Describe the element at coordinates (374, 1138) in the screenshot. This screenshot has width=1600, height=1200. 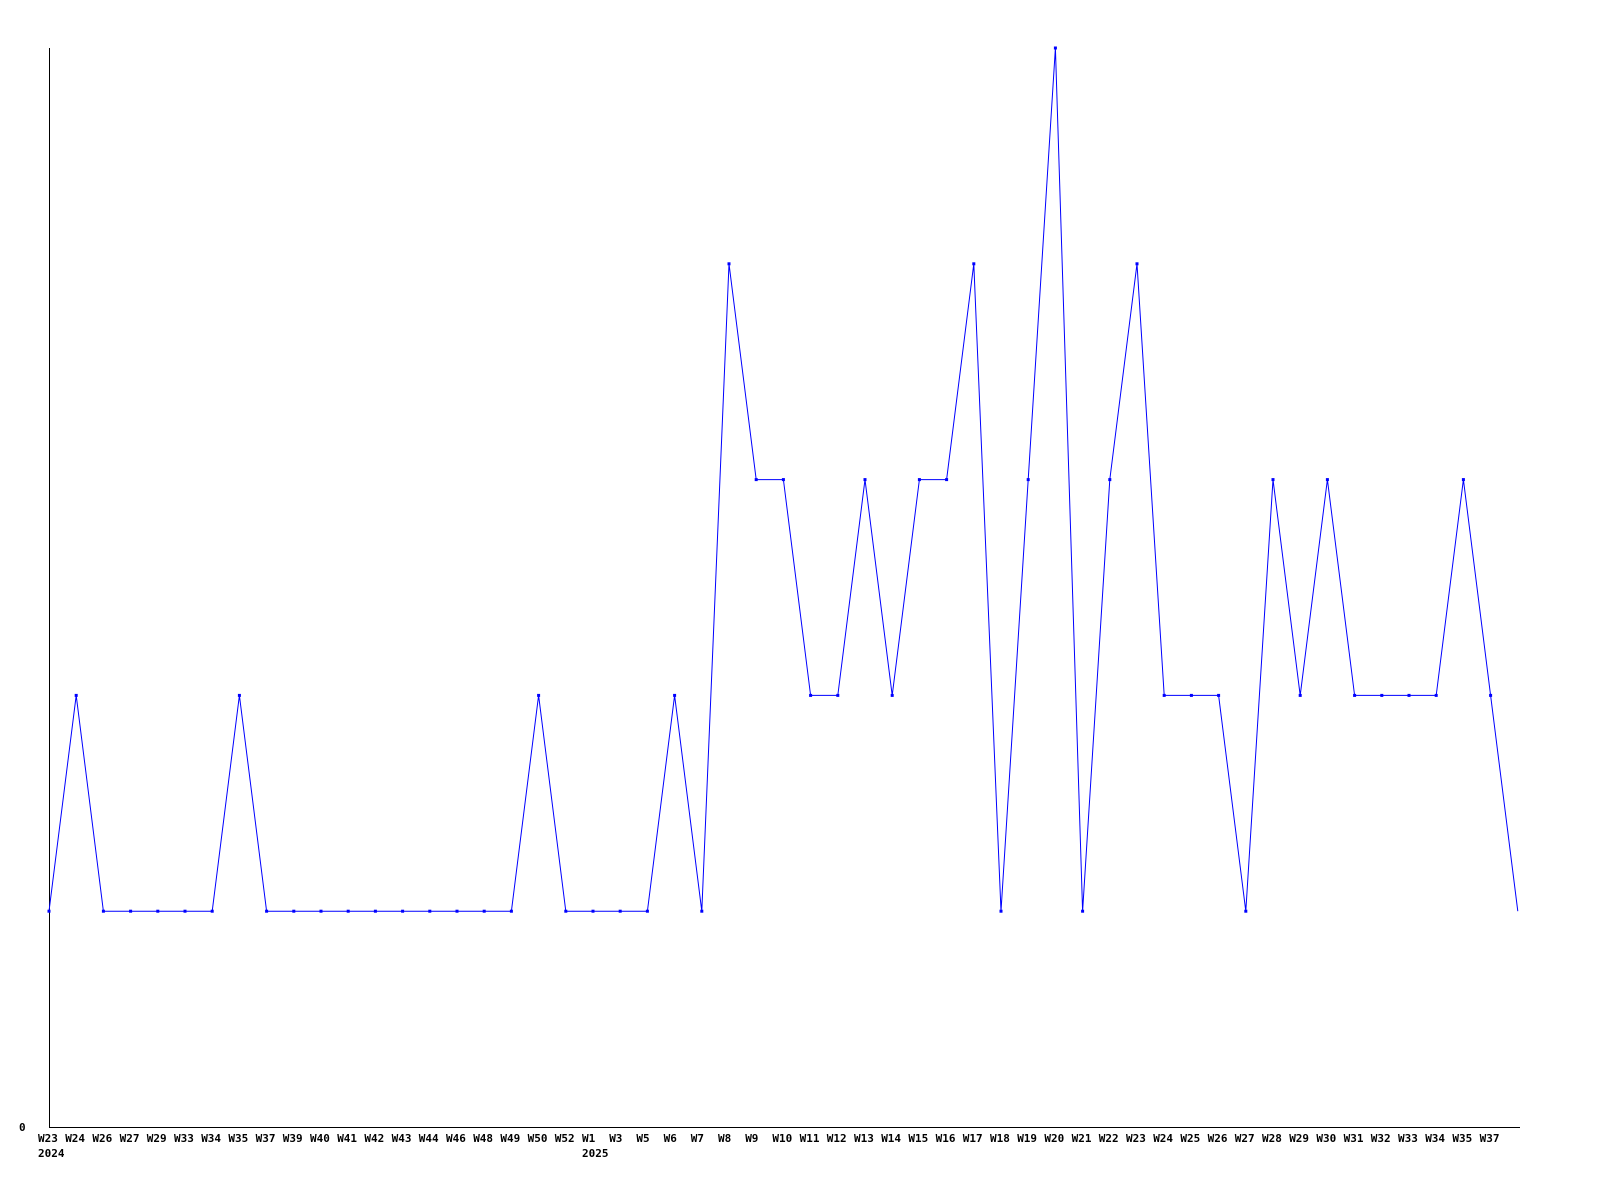
I see `x-tick-label: W42` at that location.